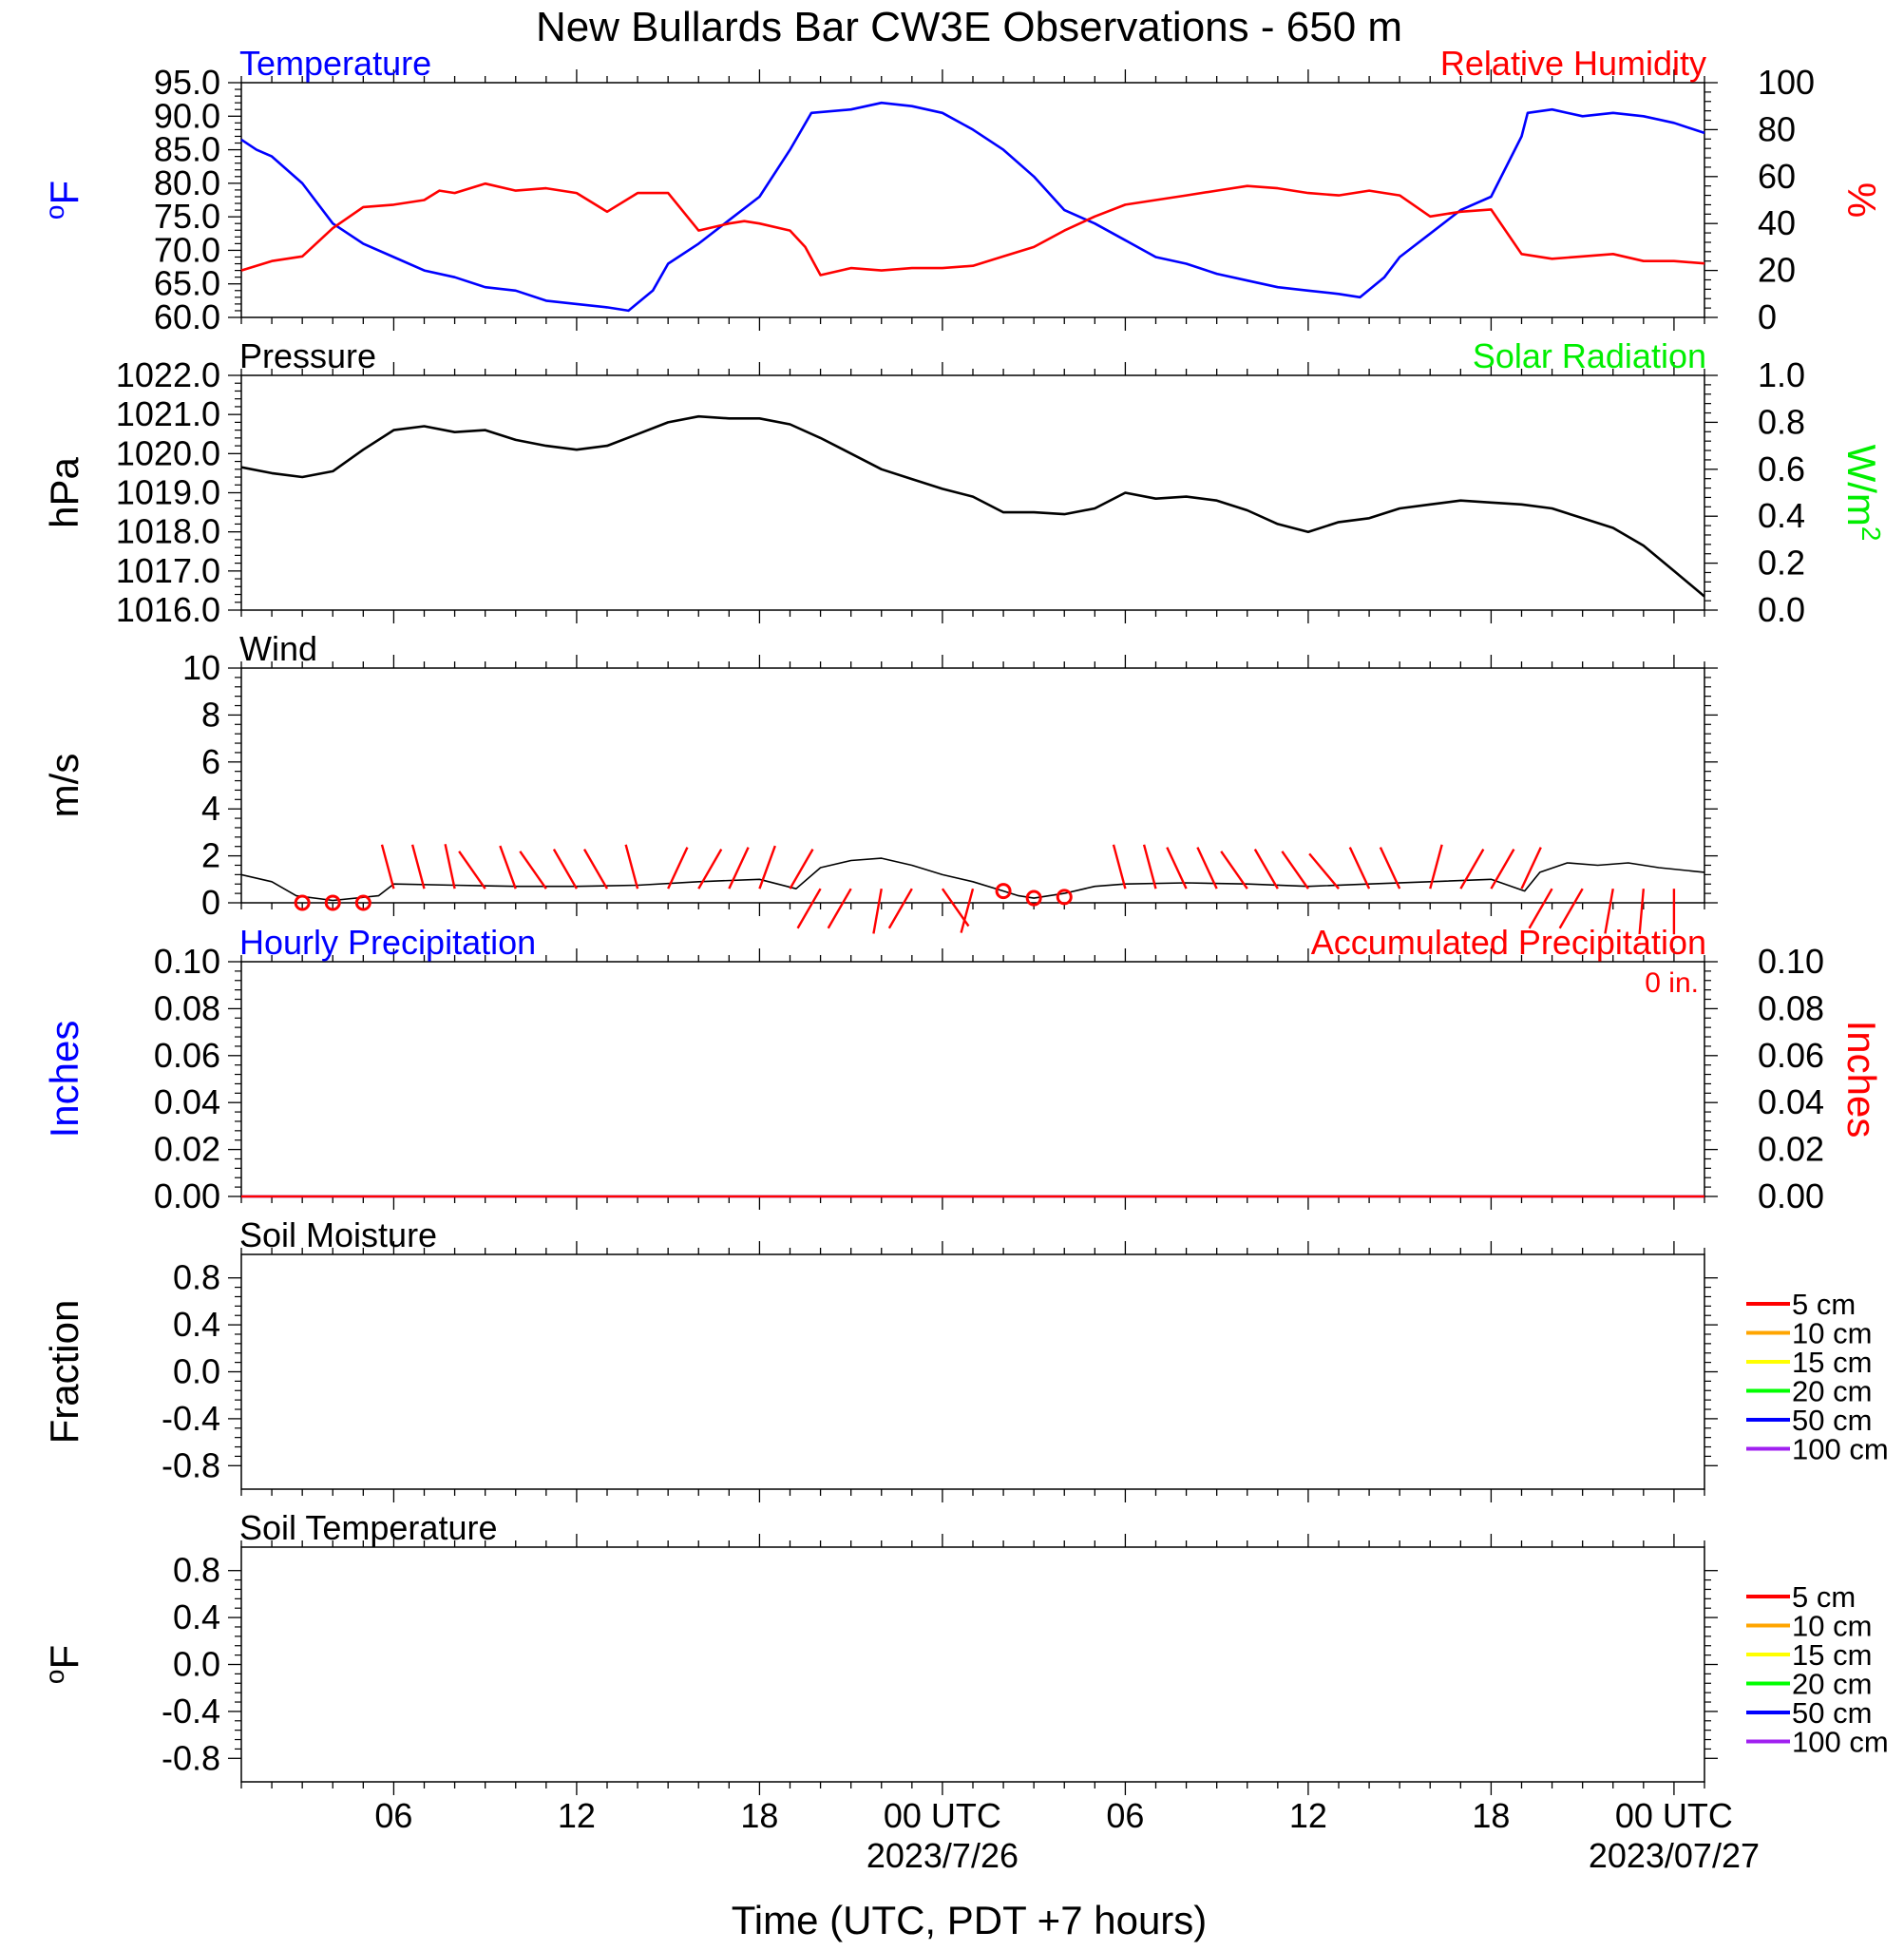 The height and width of the screenshot is (1951, 1904). Describe the element at coordinates (387, 942) in the screenshot. I see `panel-title-left: Hourly Precipitation` at that location.